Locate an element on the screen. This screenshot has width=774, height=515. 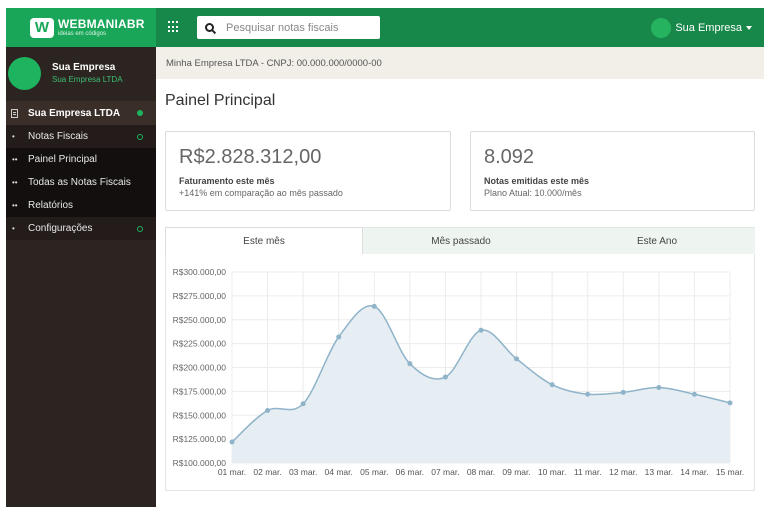
x-tick-label: 01 mar. is located at coordinates (232, 472).